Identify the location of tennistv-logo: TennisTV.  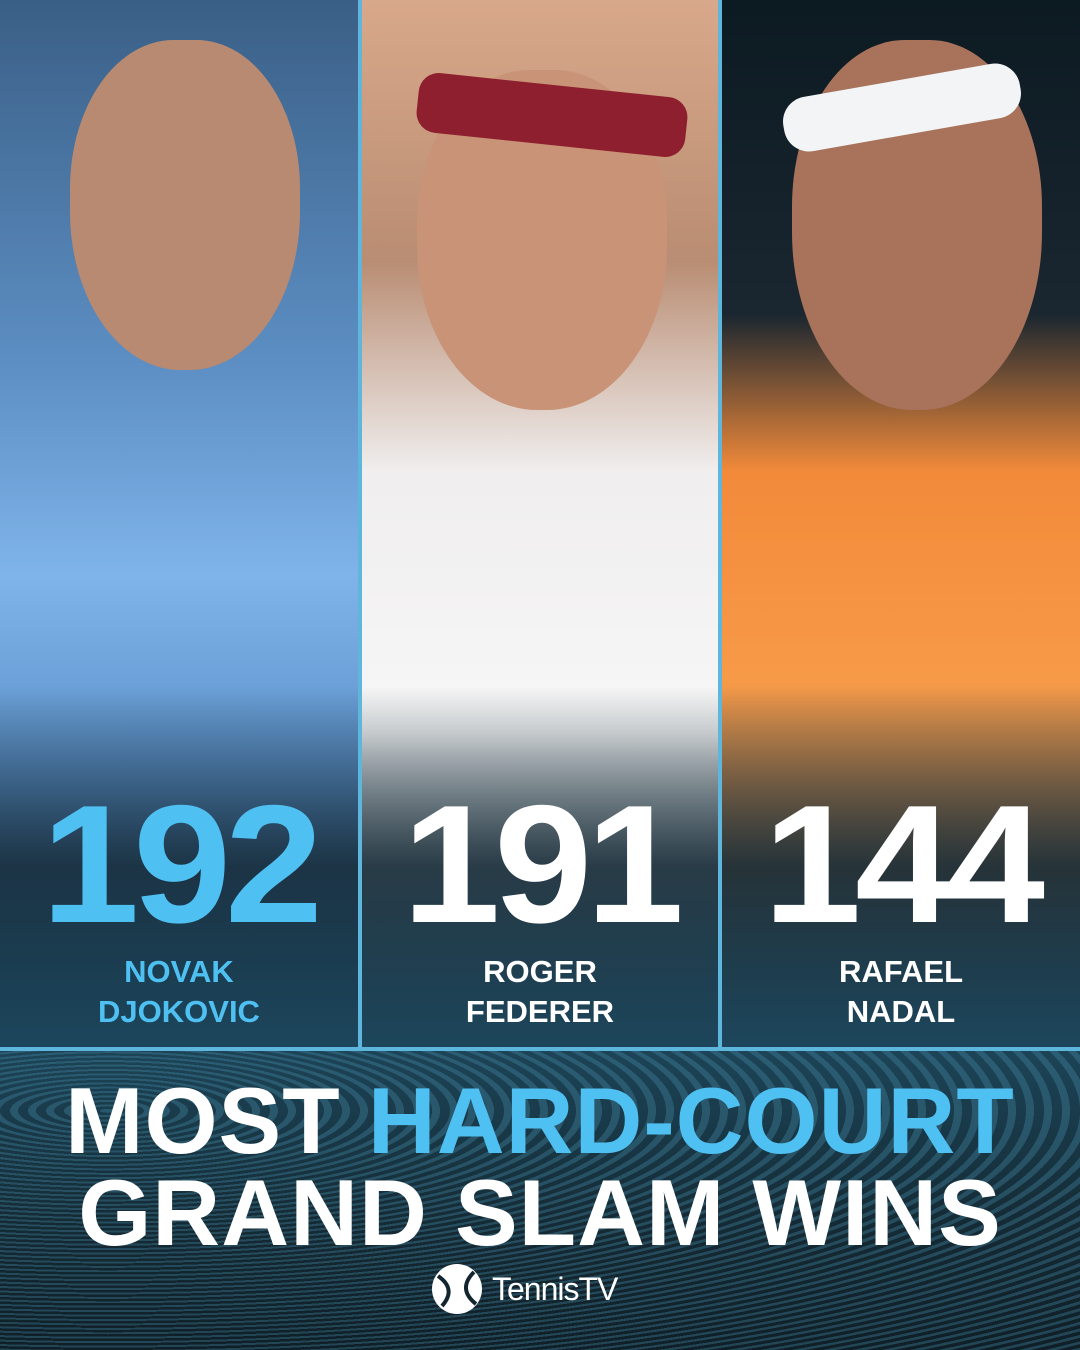
(524, 1289).